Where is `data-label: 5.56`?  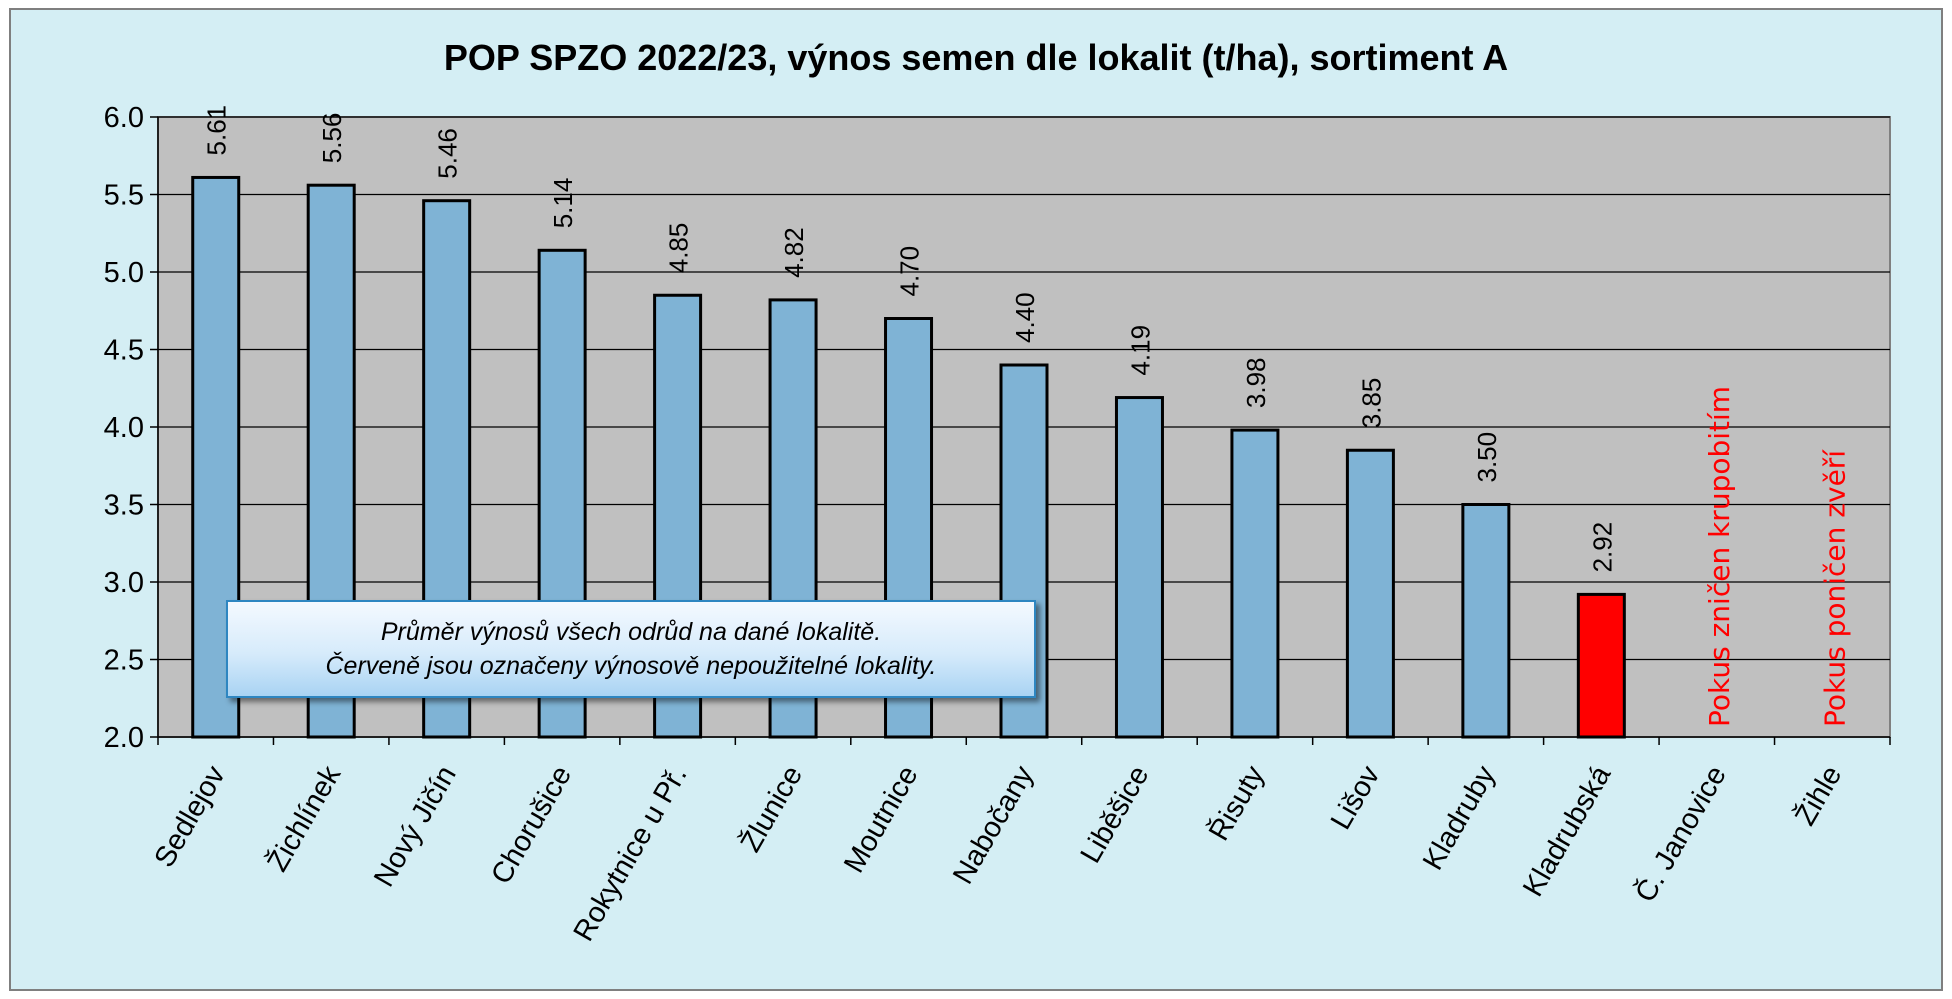 data-label: 5.56 is located at coordinates (332, 138).